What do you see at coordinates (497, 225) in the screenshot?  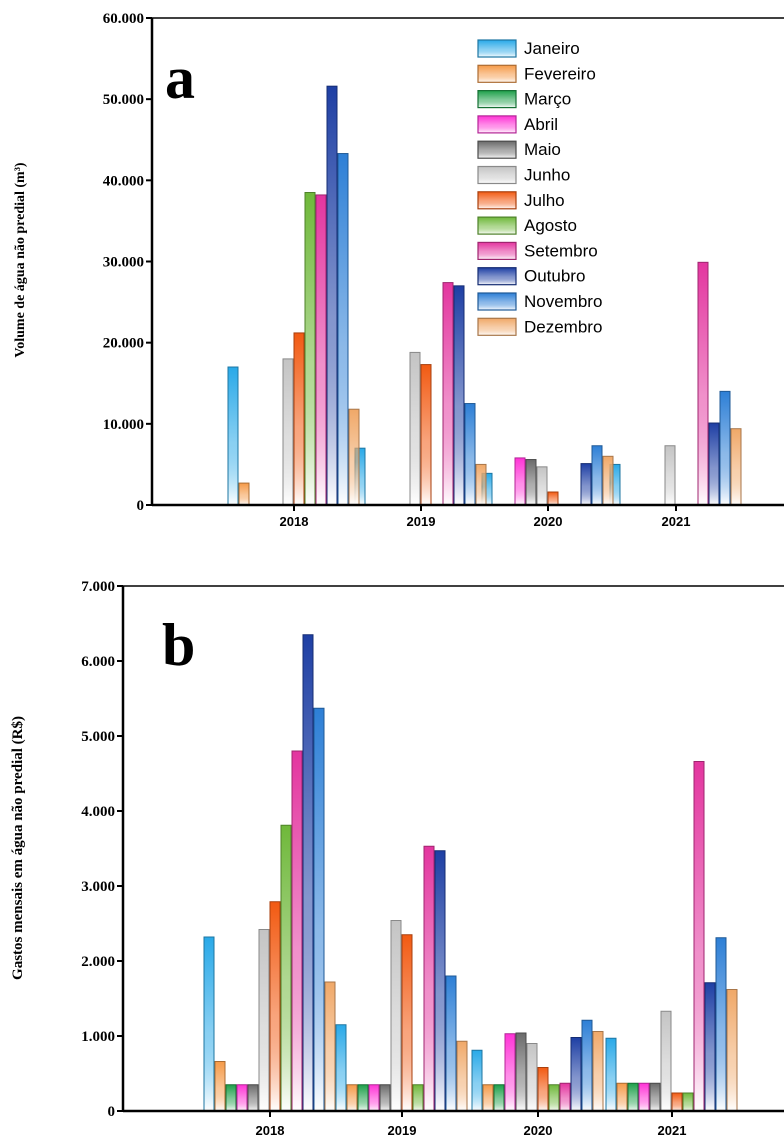 I see `legend-swatch-agosto` at bounding box center [497, 225].